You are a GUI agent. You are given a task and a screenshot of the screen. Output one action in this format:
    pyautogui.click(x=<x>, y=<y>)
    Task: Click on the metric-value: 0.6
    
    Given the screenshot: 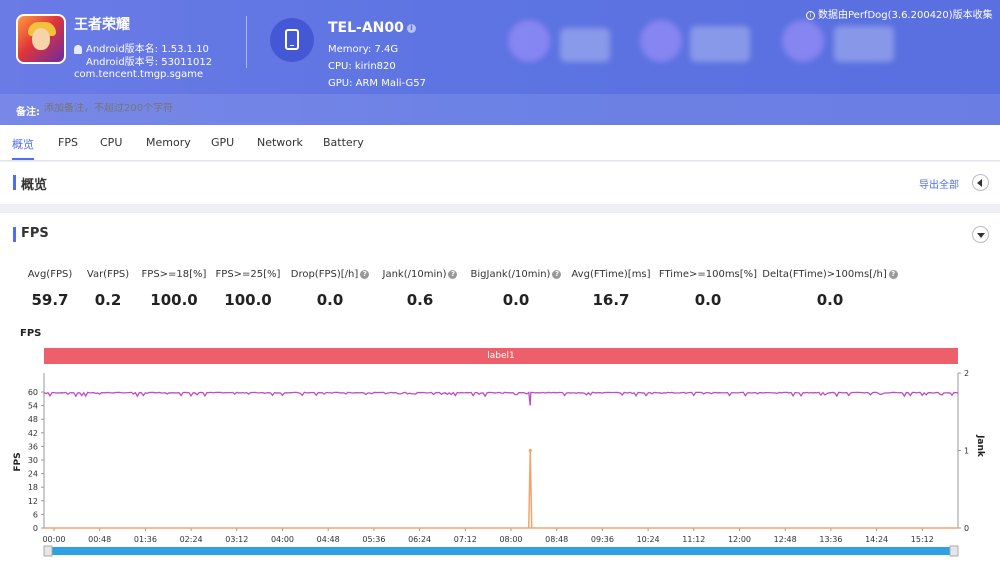 What is the action you would take?
    pyautogui.click(x=420, y=300)
    